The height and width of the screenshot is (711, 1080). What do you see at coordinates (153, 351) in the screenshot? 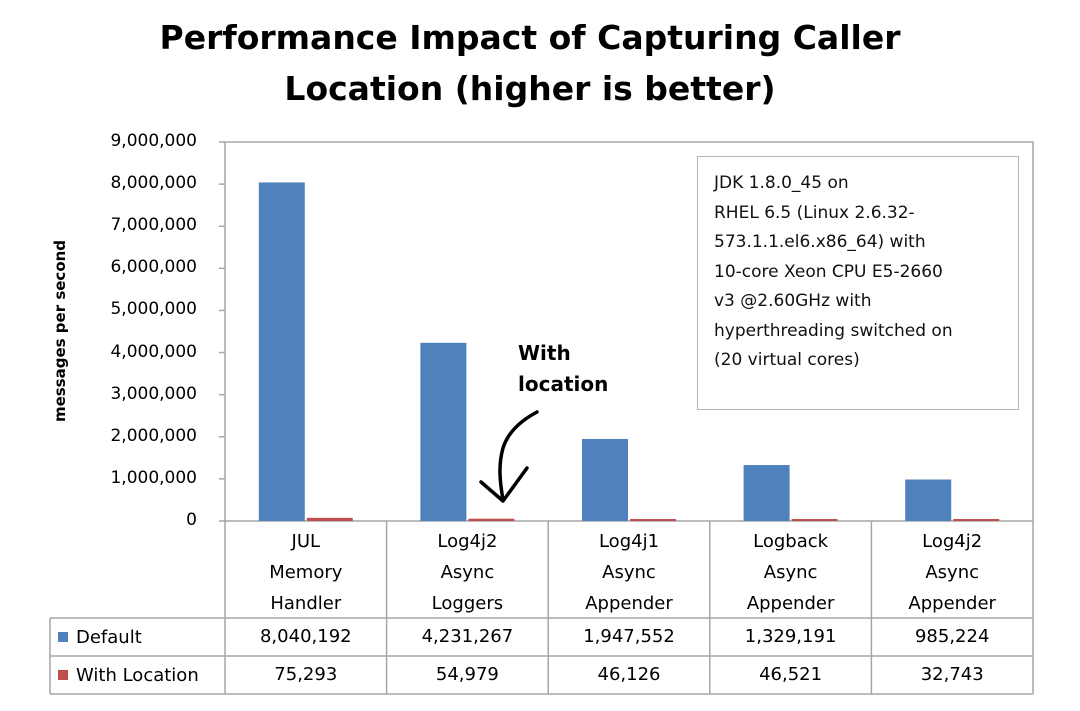
I see `y-tick-label: 4,000,000` at bounding box center [153, 351].